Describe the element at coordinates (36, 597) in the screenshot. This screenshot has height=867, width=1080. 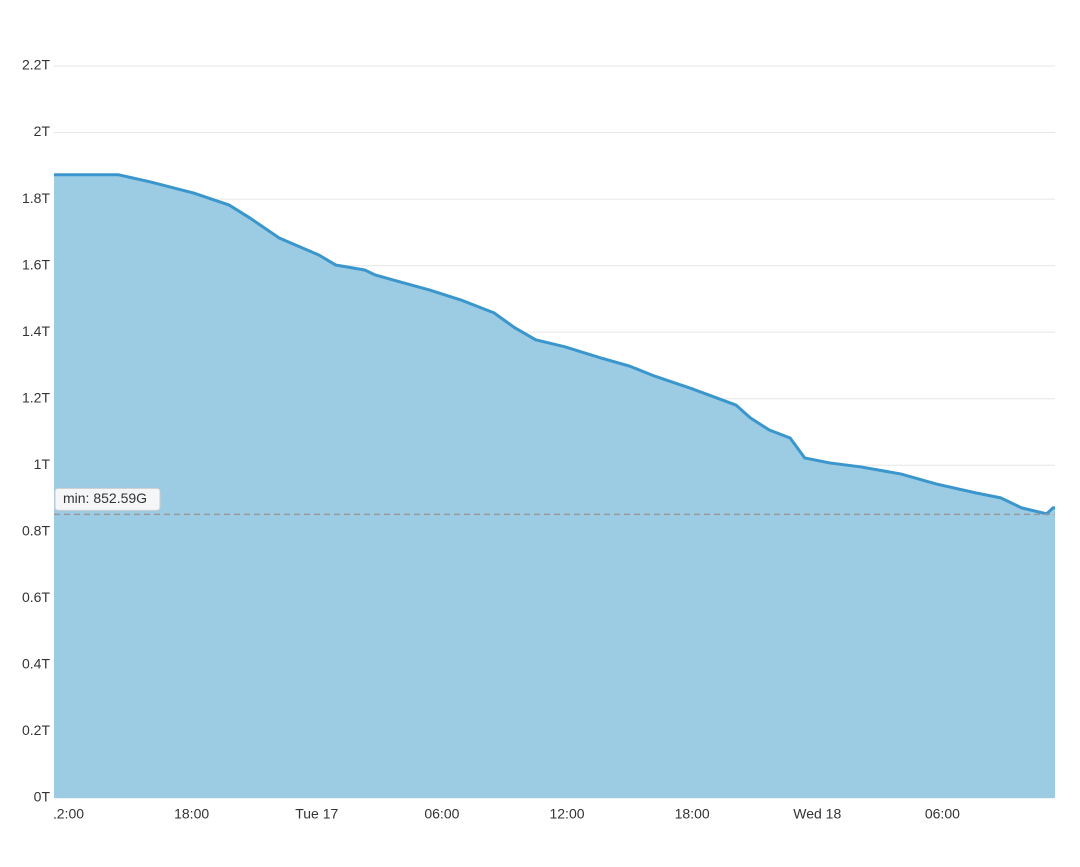
I see `y-tick-label: 0.6T` at that location.